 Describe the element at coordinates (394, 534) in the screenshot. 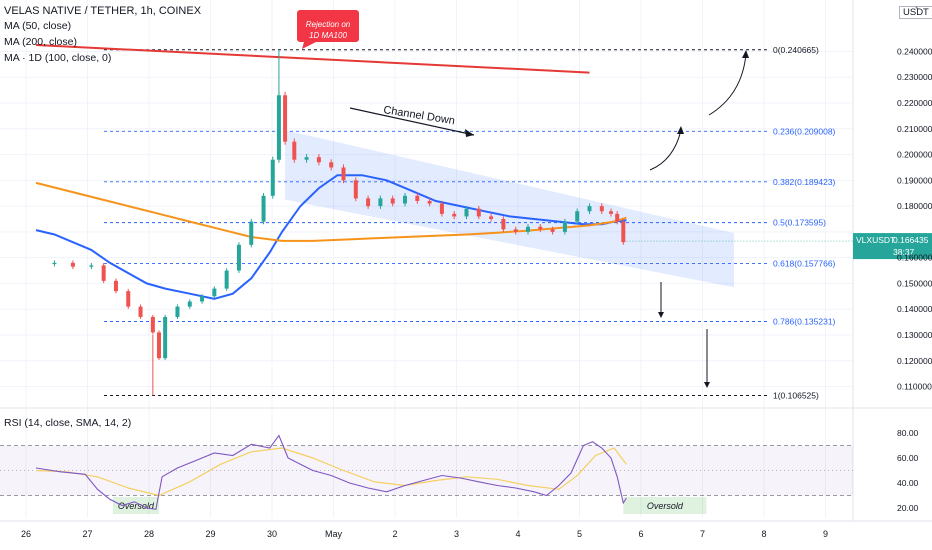

I see `time-tick-label: 2` at that location.